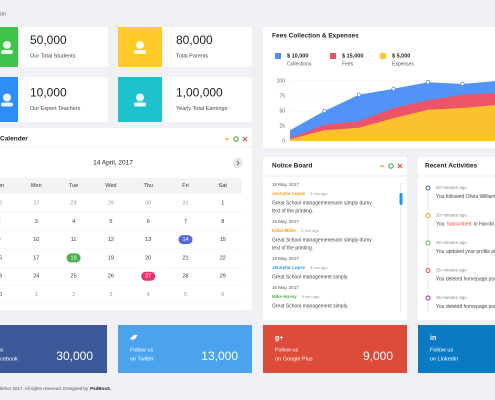 This screenshot has width=495, height=400. I want to click on activity-text: You updated your profile picture, so click(465, 252).